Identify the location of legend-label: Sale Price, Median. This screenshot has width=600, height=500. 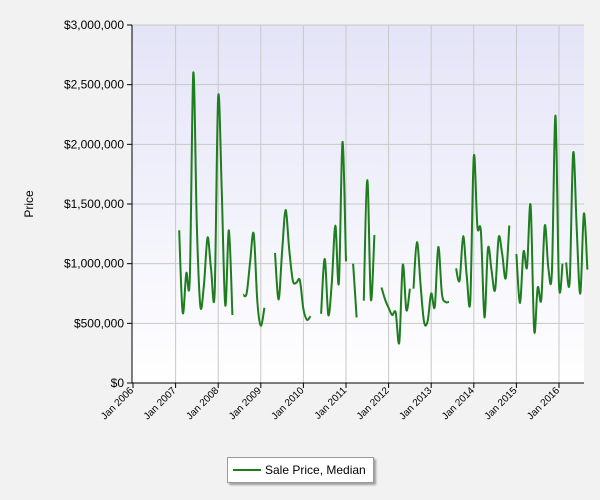
(315, 470).